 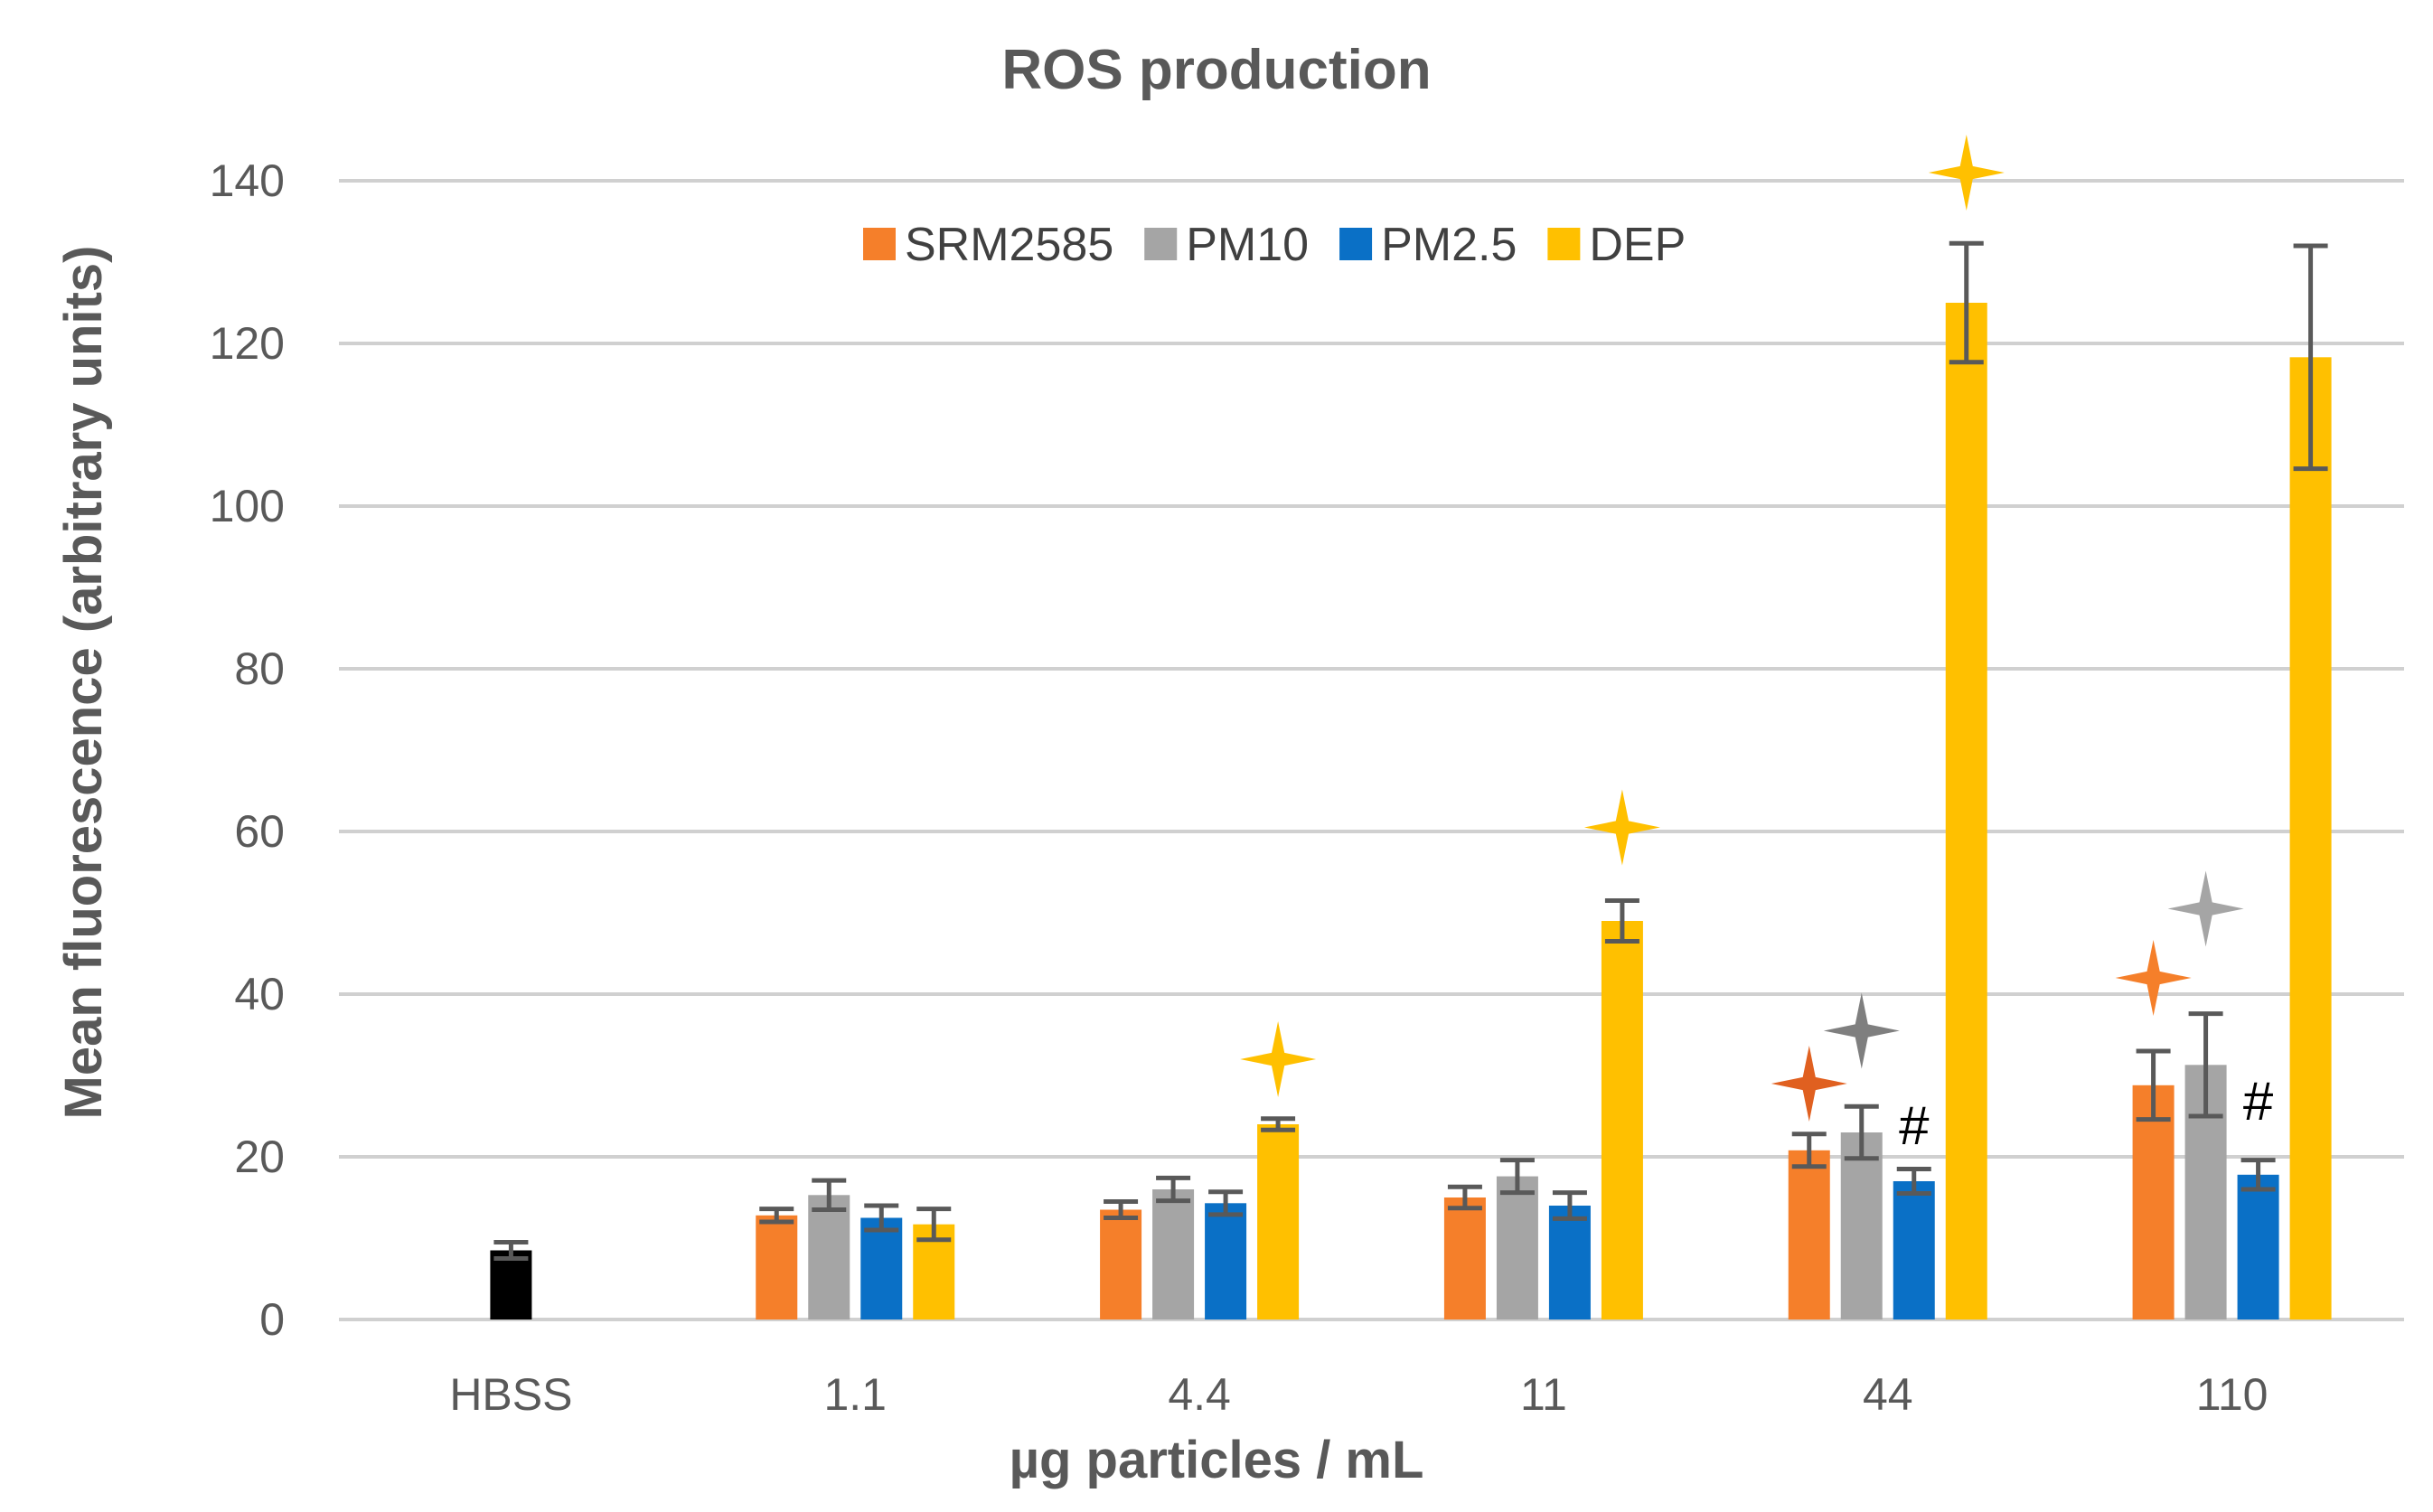 What do you see at coordinates (855, 1394) in the screenshot?
I see `x-tick-1.1: 1.1` at bounding box center [855, 1394].